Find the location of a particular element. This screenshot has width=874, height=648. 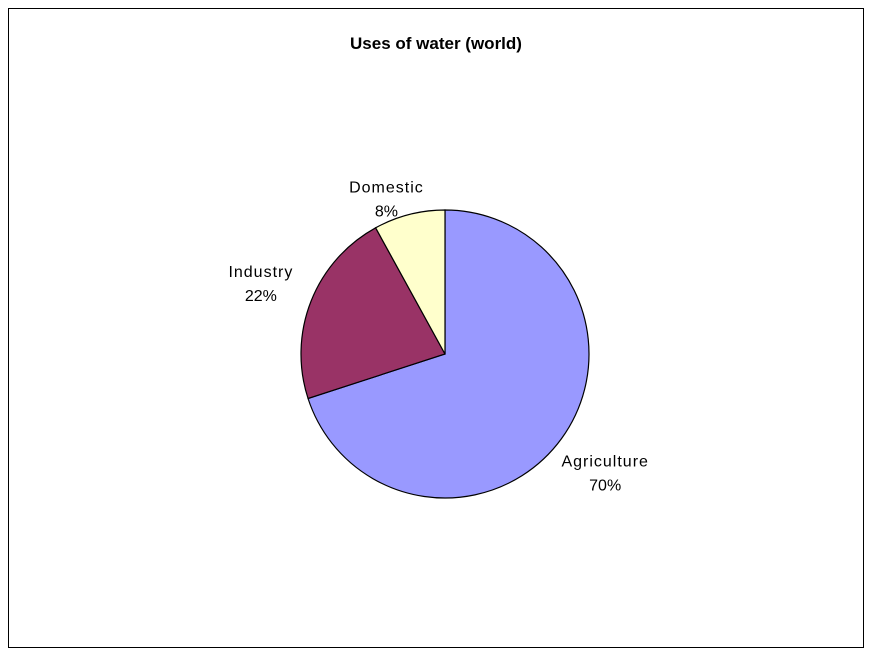

slice-label-industry: Industry is located at coordinates (260, 272).